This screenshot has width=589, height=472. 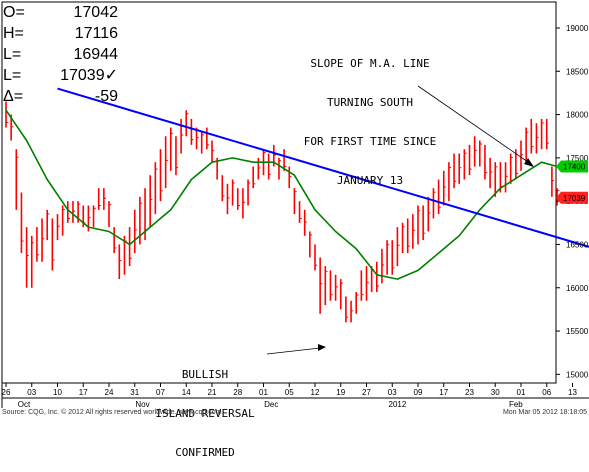 I want to click on x-month-label: Feb, so click(x=516, y=404).